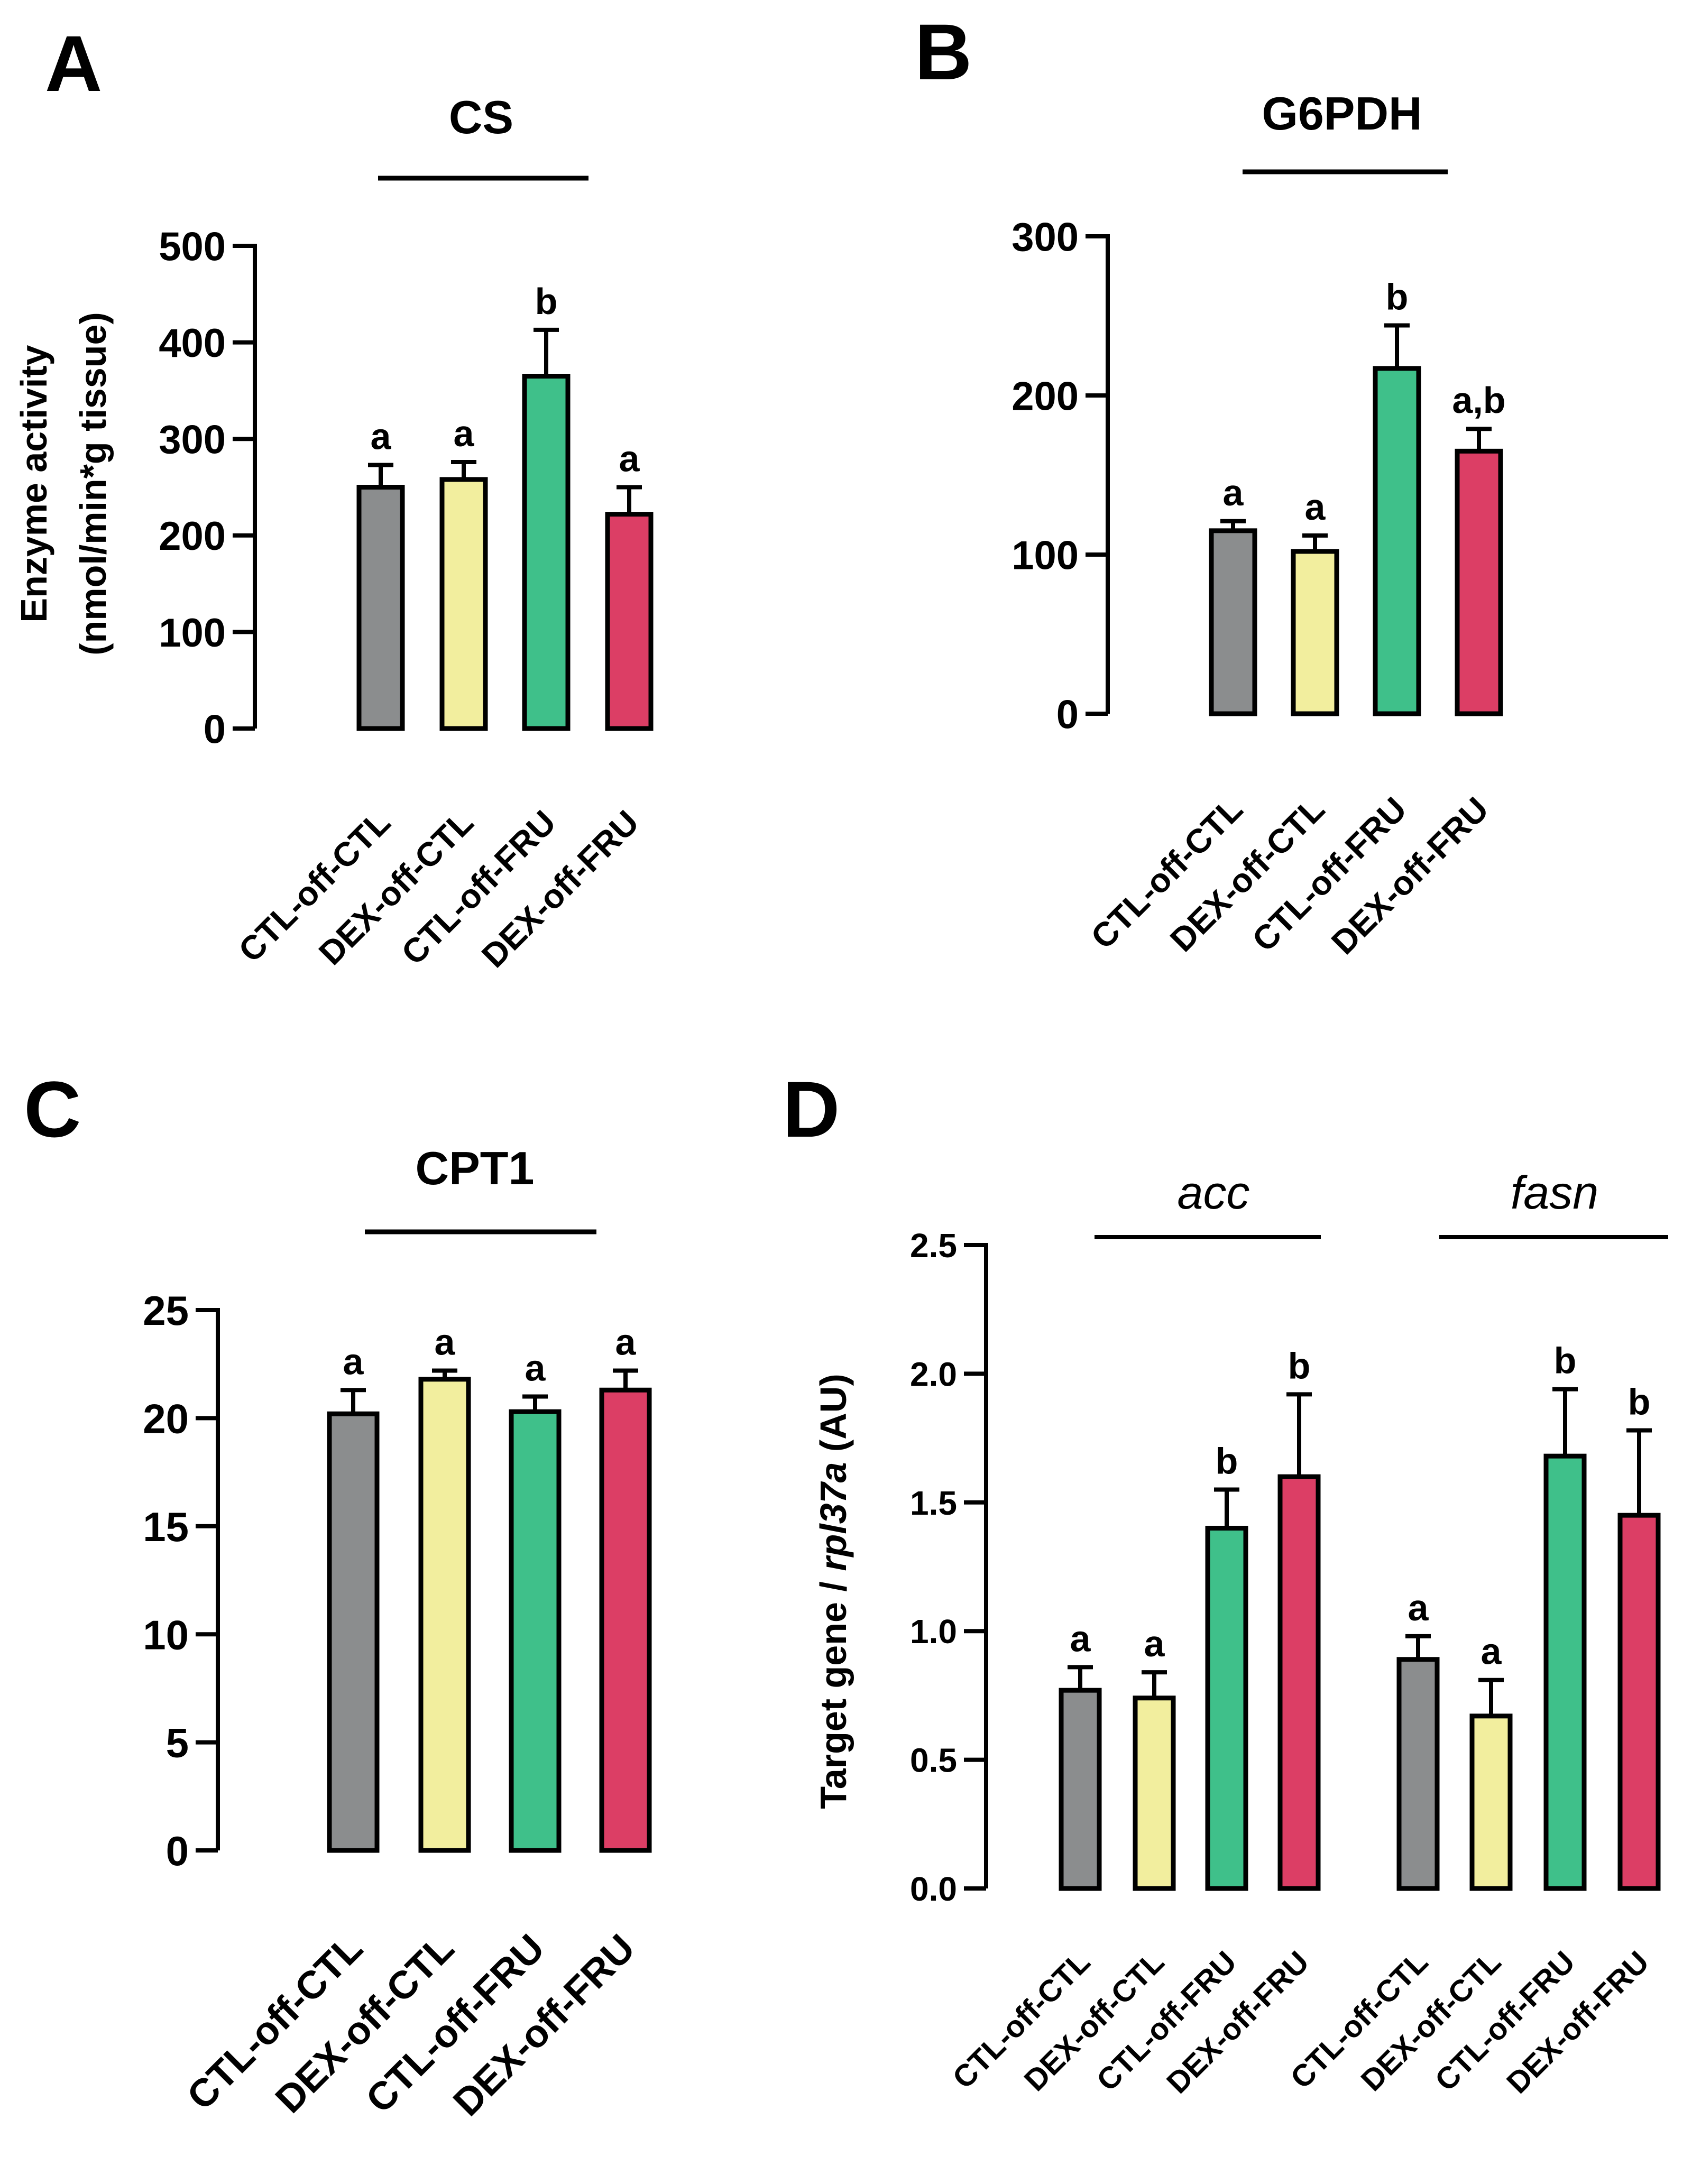  I want to click on y-tick-label: 5, so click(177, 1743).